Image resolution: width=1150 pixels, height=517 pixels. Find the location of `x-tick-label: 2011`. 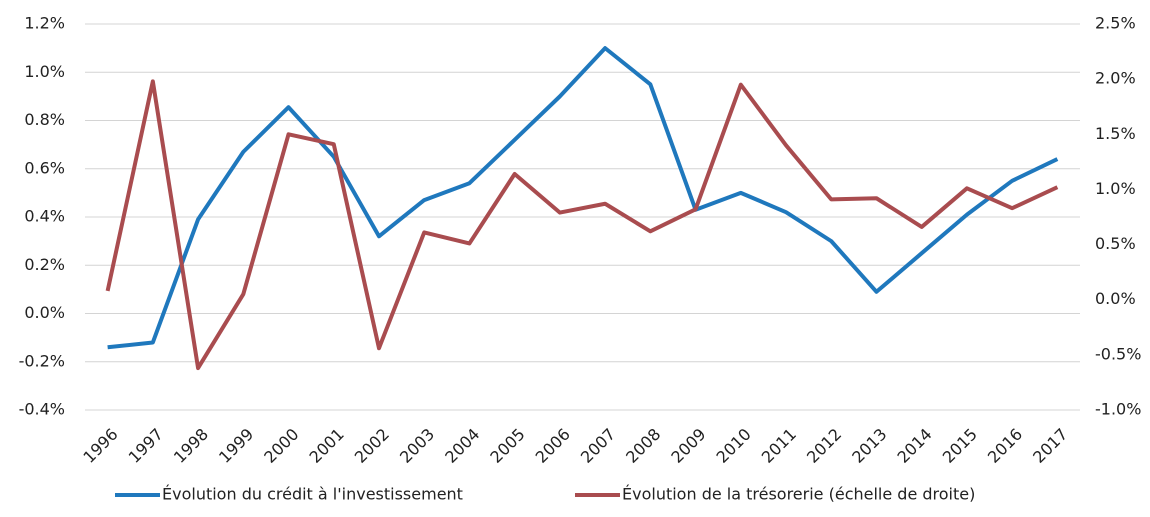

x-tick-label: 2011 is located at coordinates (779, 446).